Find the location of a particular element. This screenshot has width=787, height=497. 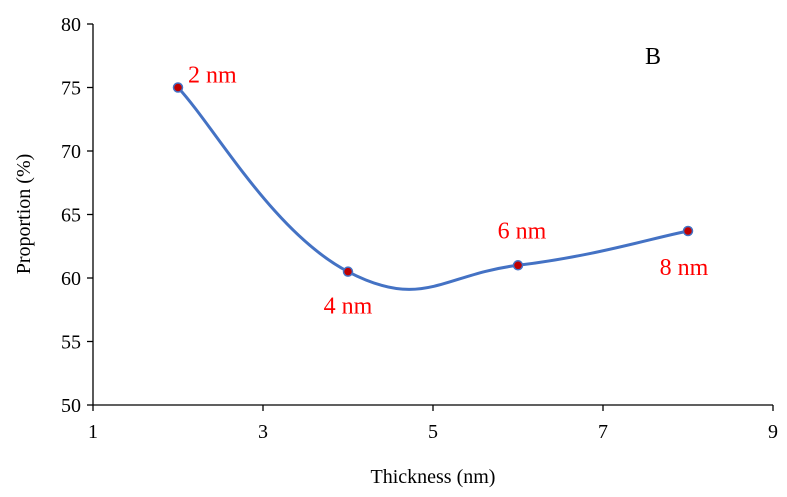

y-tick-label: 60 is located at coordinates (71, 279).